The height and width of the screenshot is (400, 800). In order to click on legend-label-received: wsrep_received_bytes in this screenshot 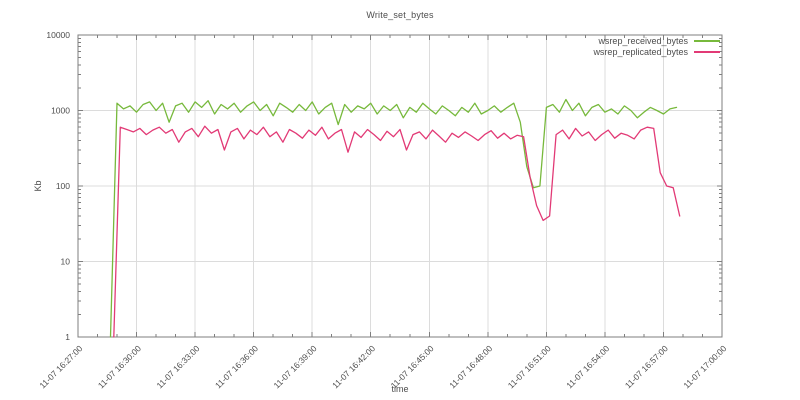, I will do `click(643, 40)`.